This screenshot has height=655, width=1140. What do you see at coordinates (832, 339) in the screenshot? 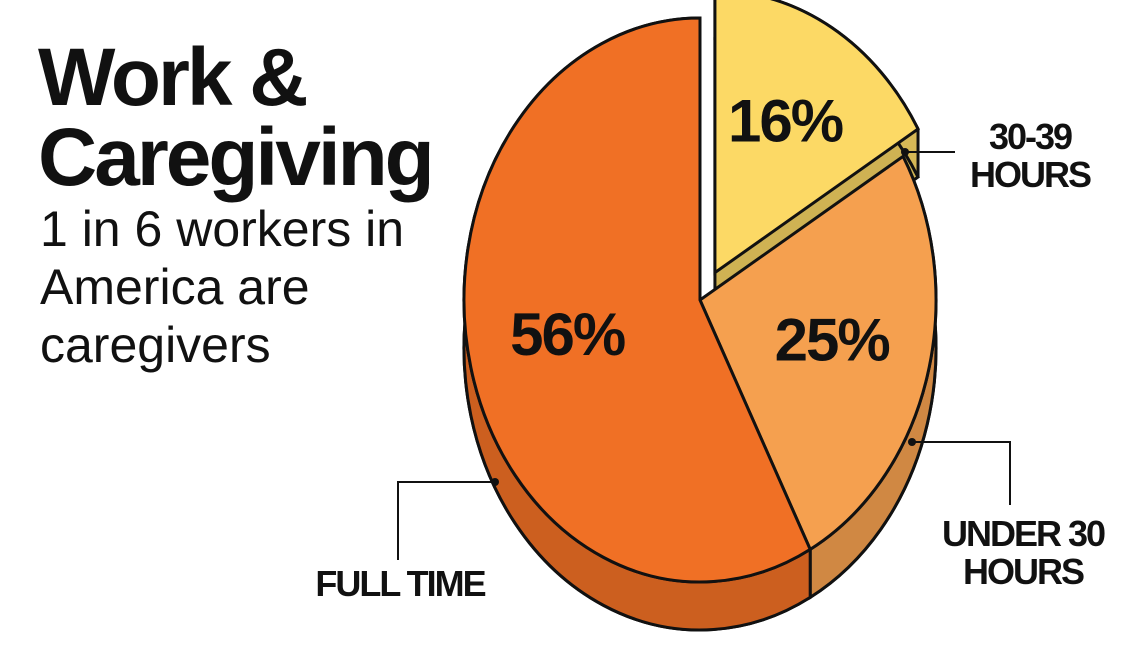
I see `value-label: 25%` at bounding box center [832, 339].